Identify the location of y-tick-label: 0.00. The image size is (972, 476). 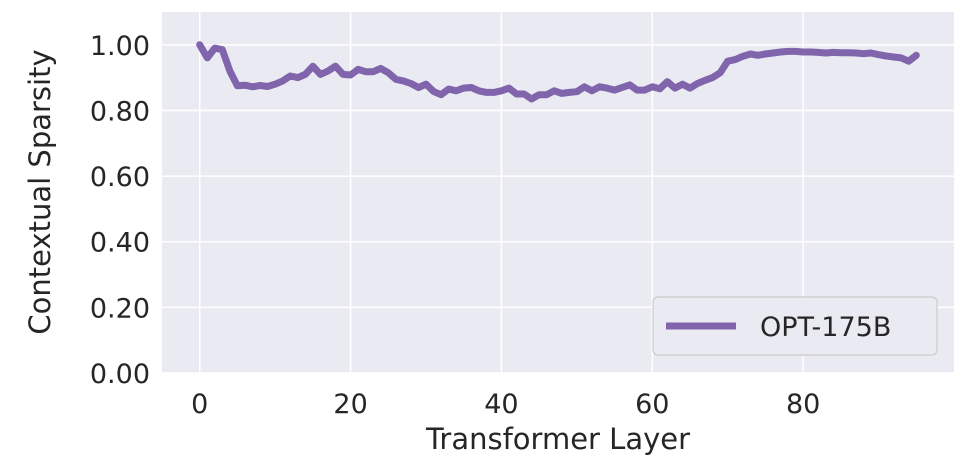
(120, 374).